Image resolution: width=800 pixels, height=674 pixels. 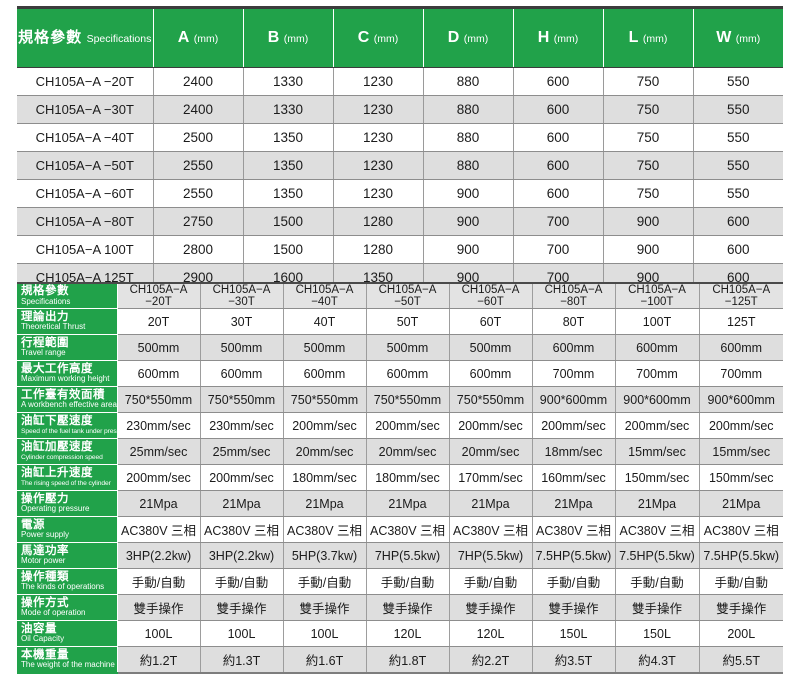 What do you see at coordinates (633, 37) in the screenshot?
I see `dimension-header-l-letter: L` at bounding box center [633, 37].